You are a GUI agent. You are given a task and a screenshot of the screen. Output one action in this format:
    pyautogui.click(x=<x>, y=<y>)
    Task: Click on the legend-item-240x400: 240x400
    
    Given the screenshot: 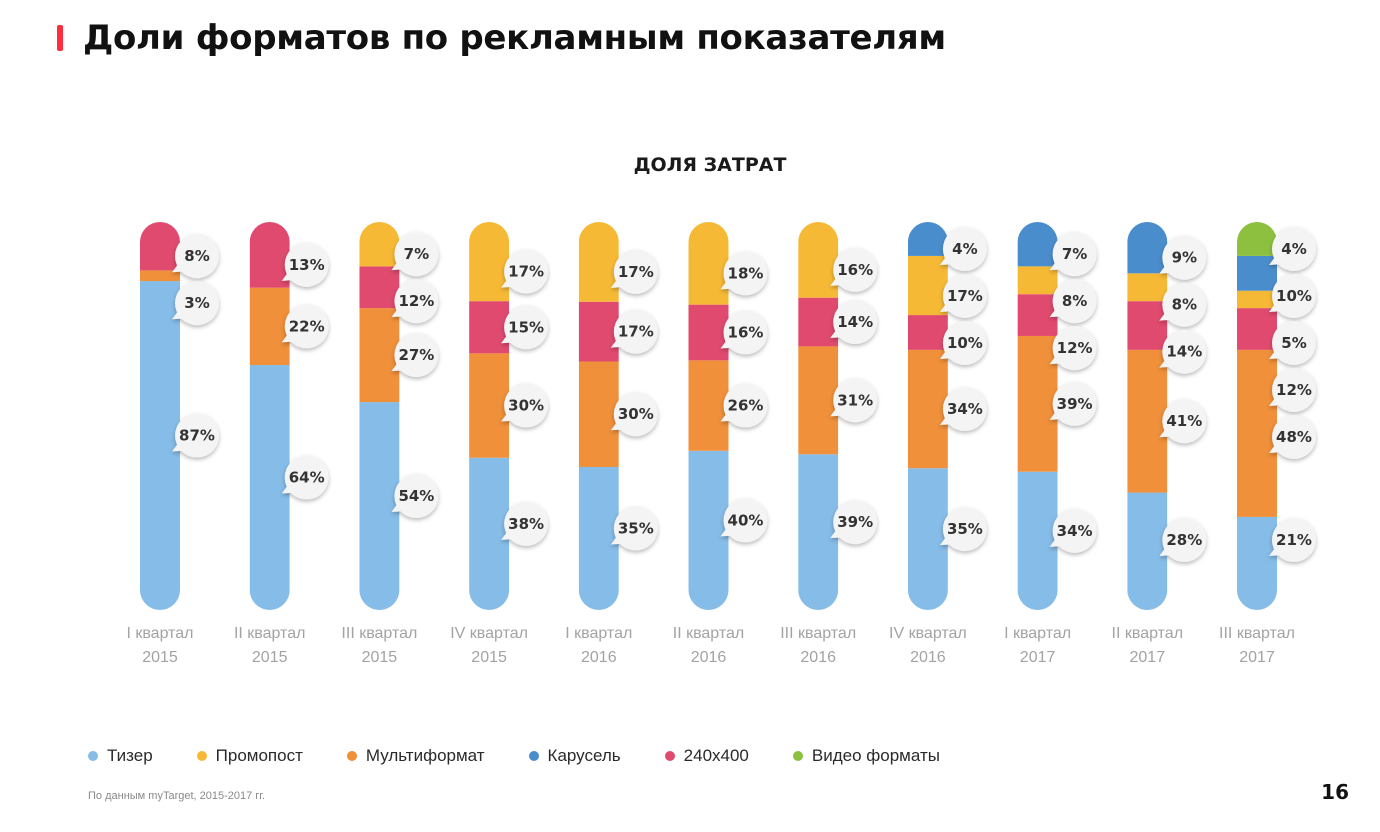 What is the action you would take?
    pyautogui.click(x=706, y=756)
    